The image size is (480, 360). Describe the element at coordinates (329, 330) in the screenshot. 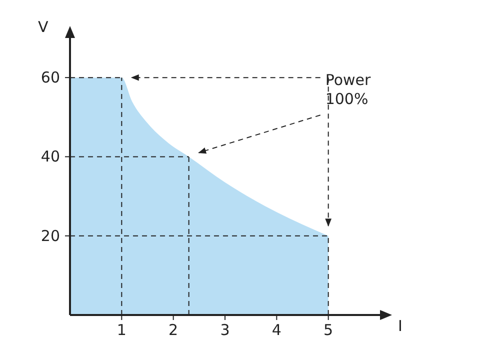

I see `x-tick-label: 5` at that location.